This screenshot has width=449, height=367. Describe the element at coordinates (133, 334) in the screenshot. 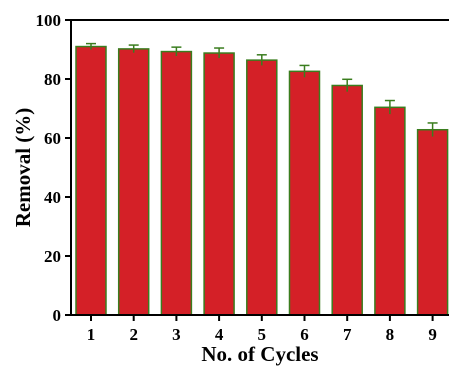

I see `x-tick-label: 2` at that location.